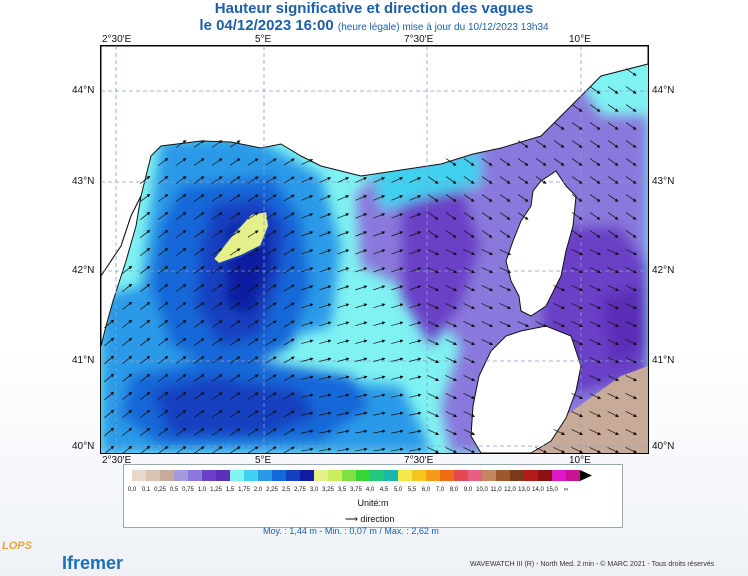  Describe the element at coordinates (370, 490) in the screenshot. I see `scale-level-label: 4,0` at that location.